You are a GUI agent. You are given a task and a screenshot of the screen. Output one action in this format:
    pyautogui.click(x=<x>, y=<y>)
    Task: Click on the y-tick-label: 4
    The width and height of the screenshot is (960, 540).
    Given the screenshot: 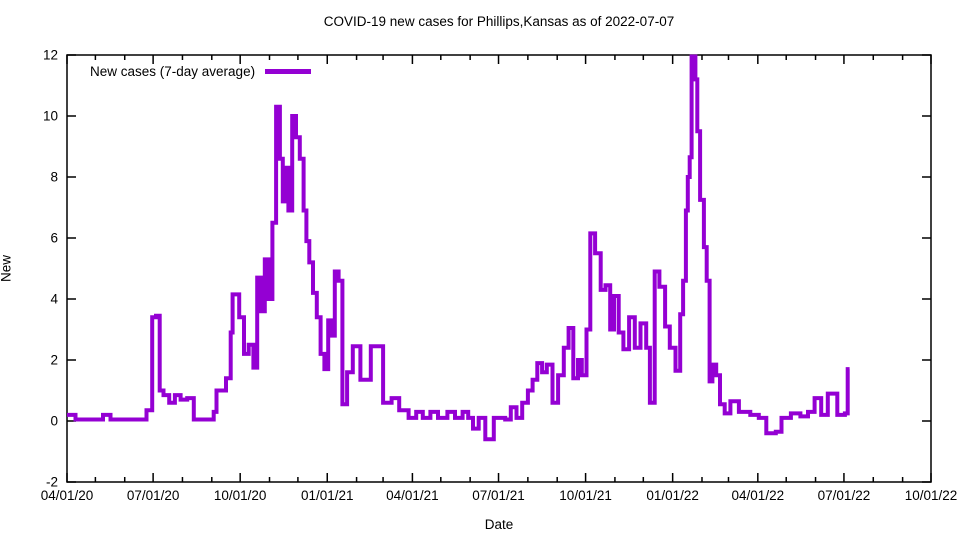 What is the action you would take?
    pyautogui.click(x=54, y=299)
    